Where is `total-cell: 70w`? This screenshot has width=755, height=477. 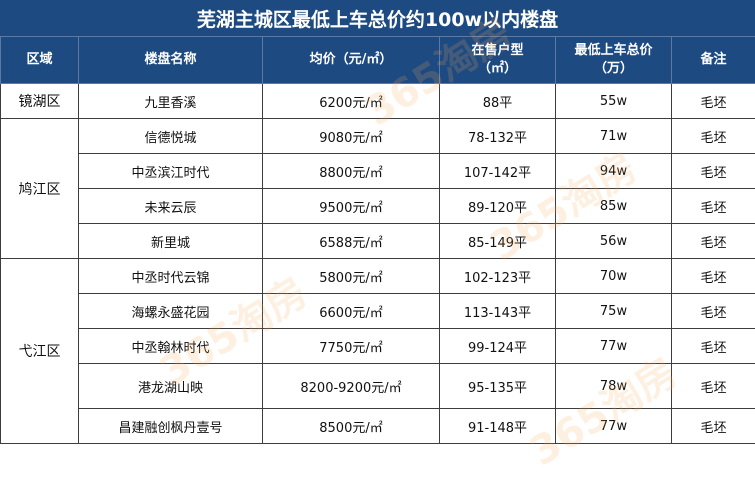 total-cell: 70w is located at coordinates (614, 276).